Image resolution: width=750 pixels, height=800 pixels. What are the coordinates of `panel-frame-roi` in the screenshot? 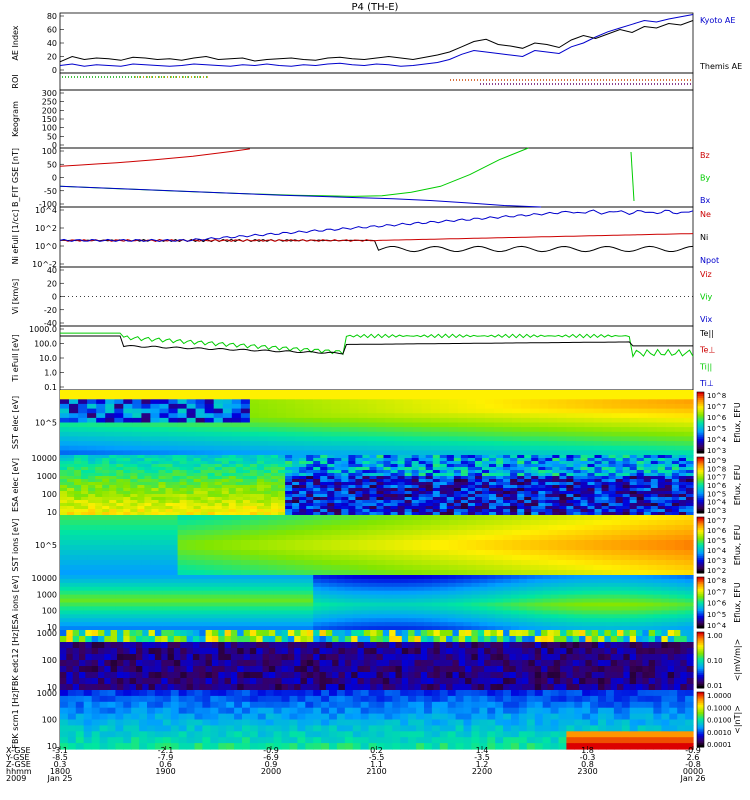 It's located at (376, 81).